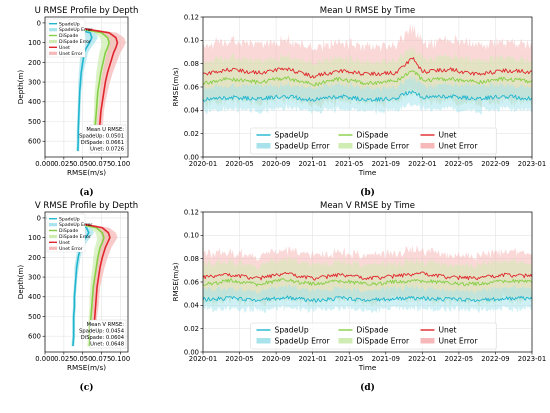  I want to click on chart-title: V RMSE Profile by Depth, so click(86, 206).